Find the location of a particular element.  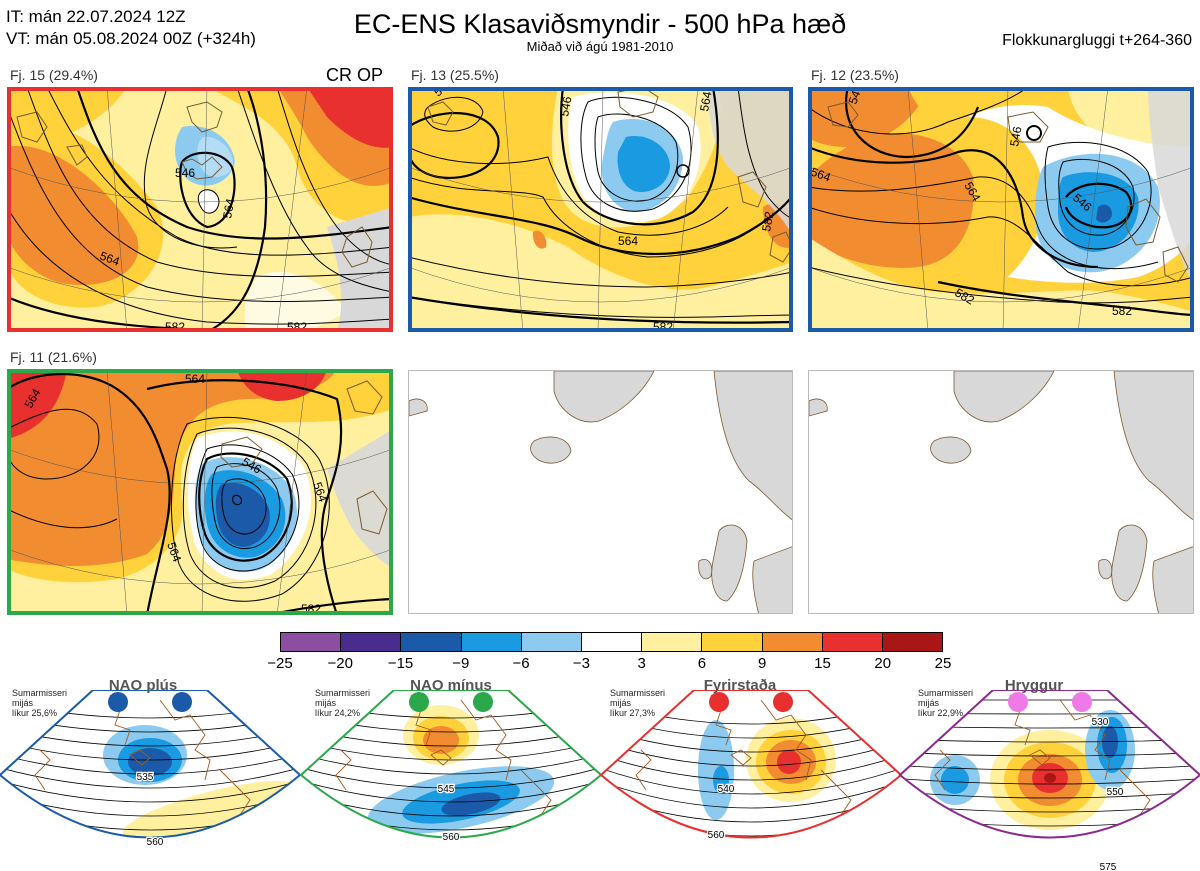

regime-map: 545560575 is located at coordinates (451, 780).